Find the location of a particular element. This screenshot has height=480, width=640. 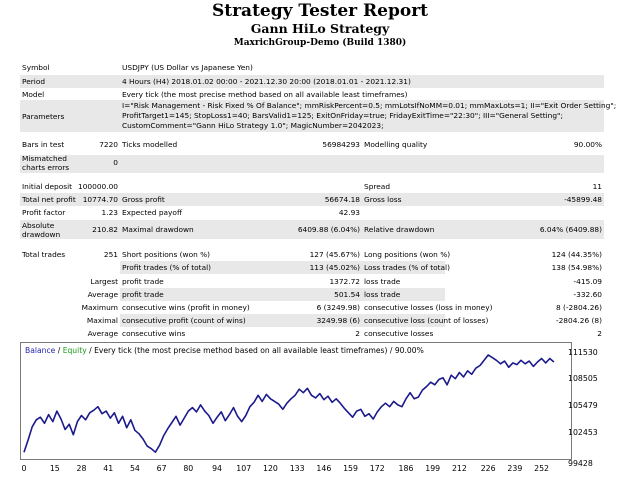

largest-label: Largest is located at coordinates (104, 281).